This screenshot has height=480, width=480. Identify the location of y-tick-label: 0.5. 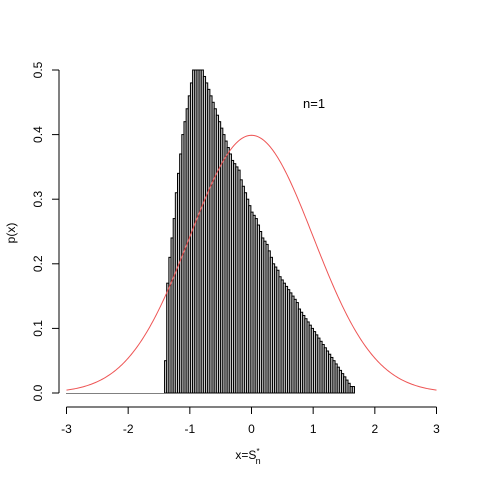
(38, 69).